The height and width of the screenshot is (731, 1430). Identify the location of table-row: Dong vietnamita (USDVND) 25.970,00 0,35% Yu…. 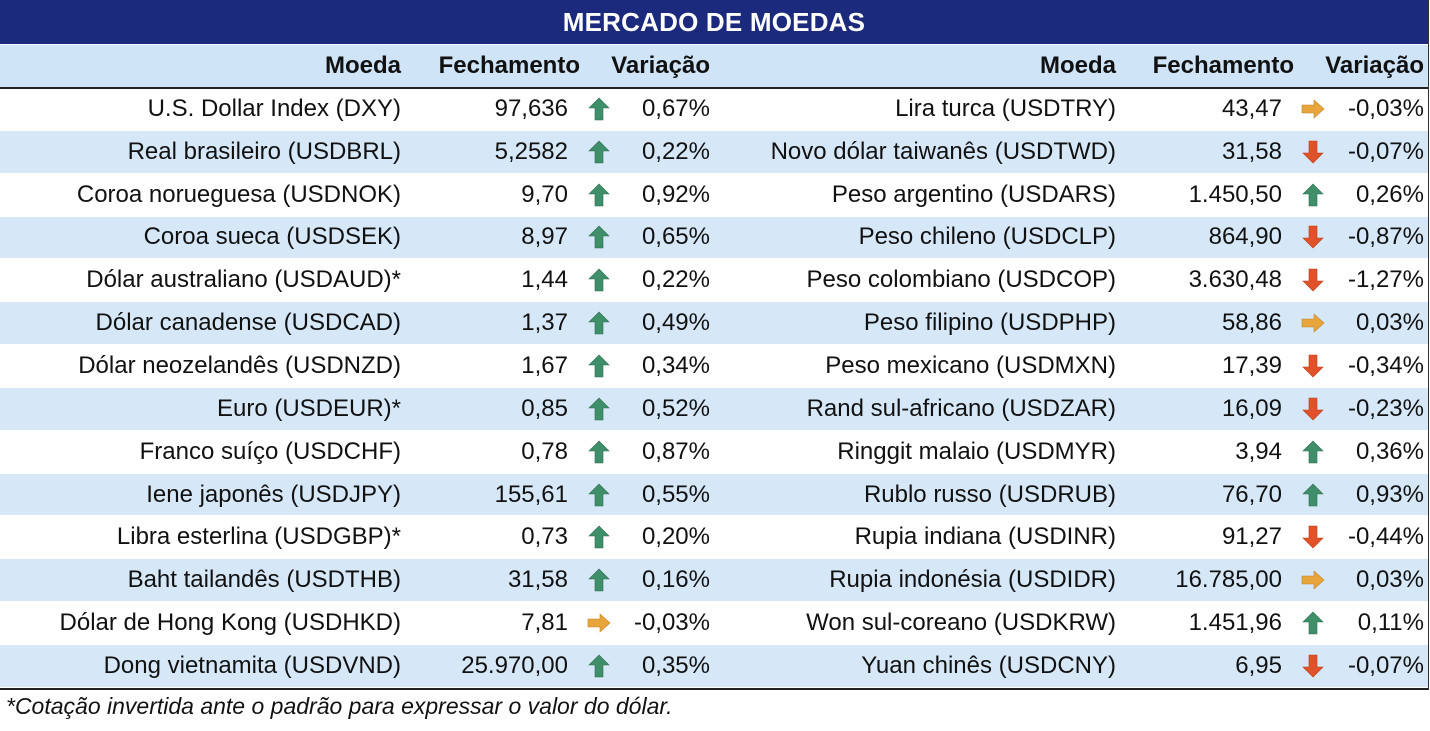
(714, 666).